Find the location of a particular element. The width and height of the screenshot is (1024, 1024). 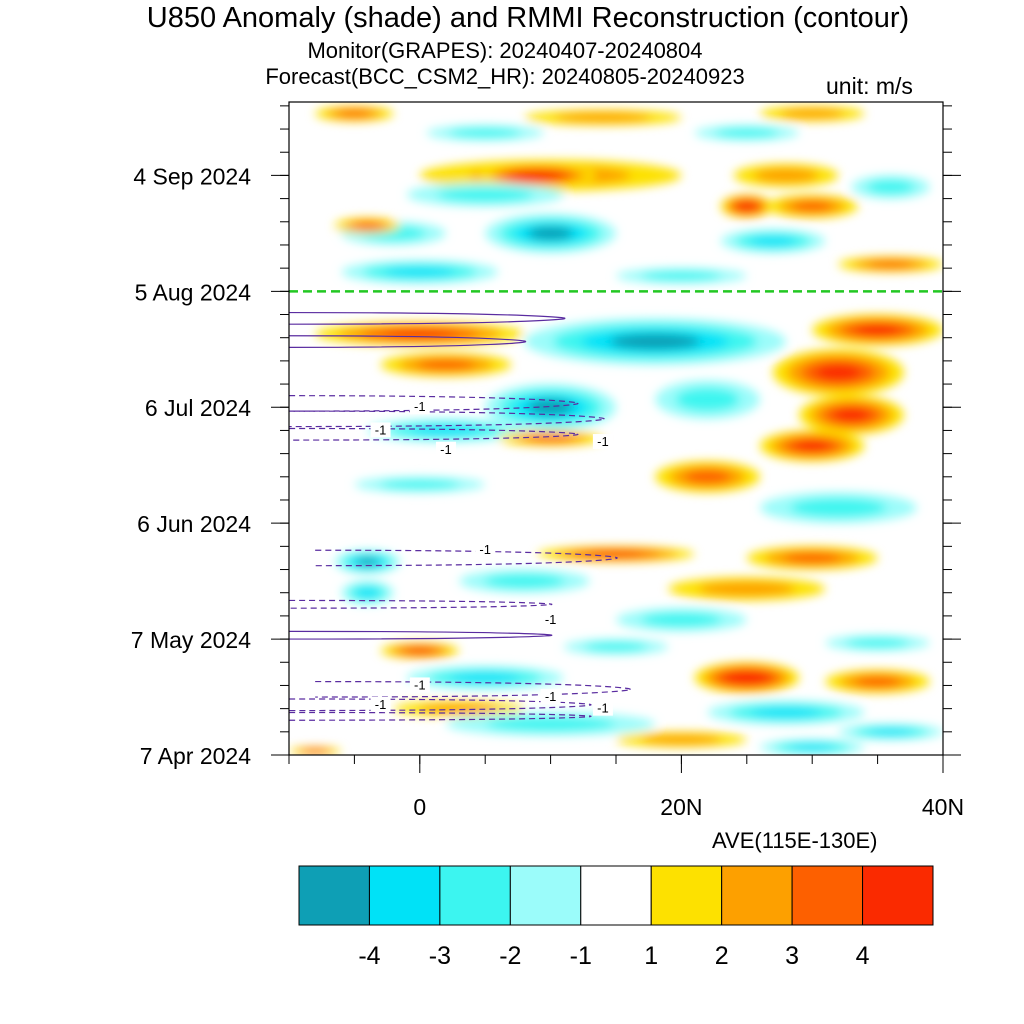

colorbar: -4 -3 -2 -1 1 2 3 4 is located at coordinates (616, 917).